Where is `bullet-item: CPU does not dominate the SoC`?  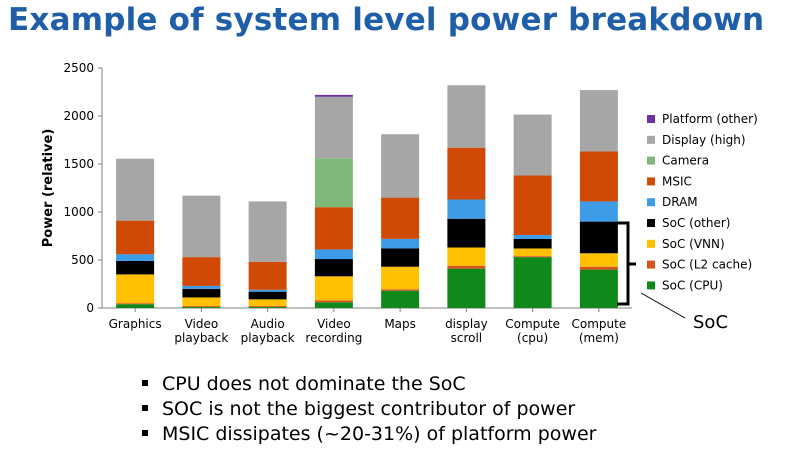
bullet-item: CPU does not dominate the SoC is located at coordinates (368, 384).